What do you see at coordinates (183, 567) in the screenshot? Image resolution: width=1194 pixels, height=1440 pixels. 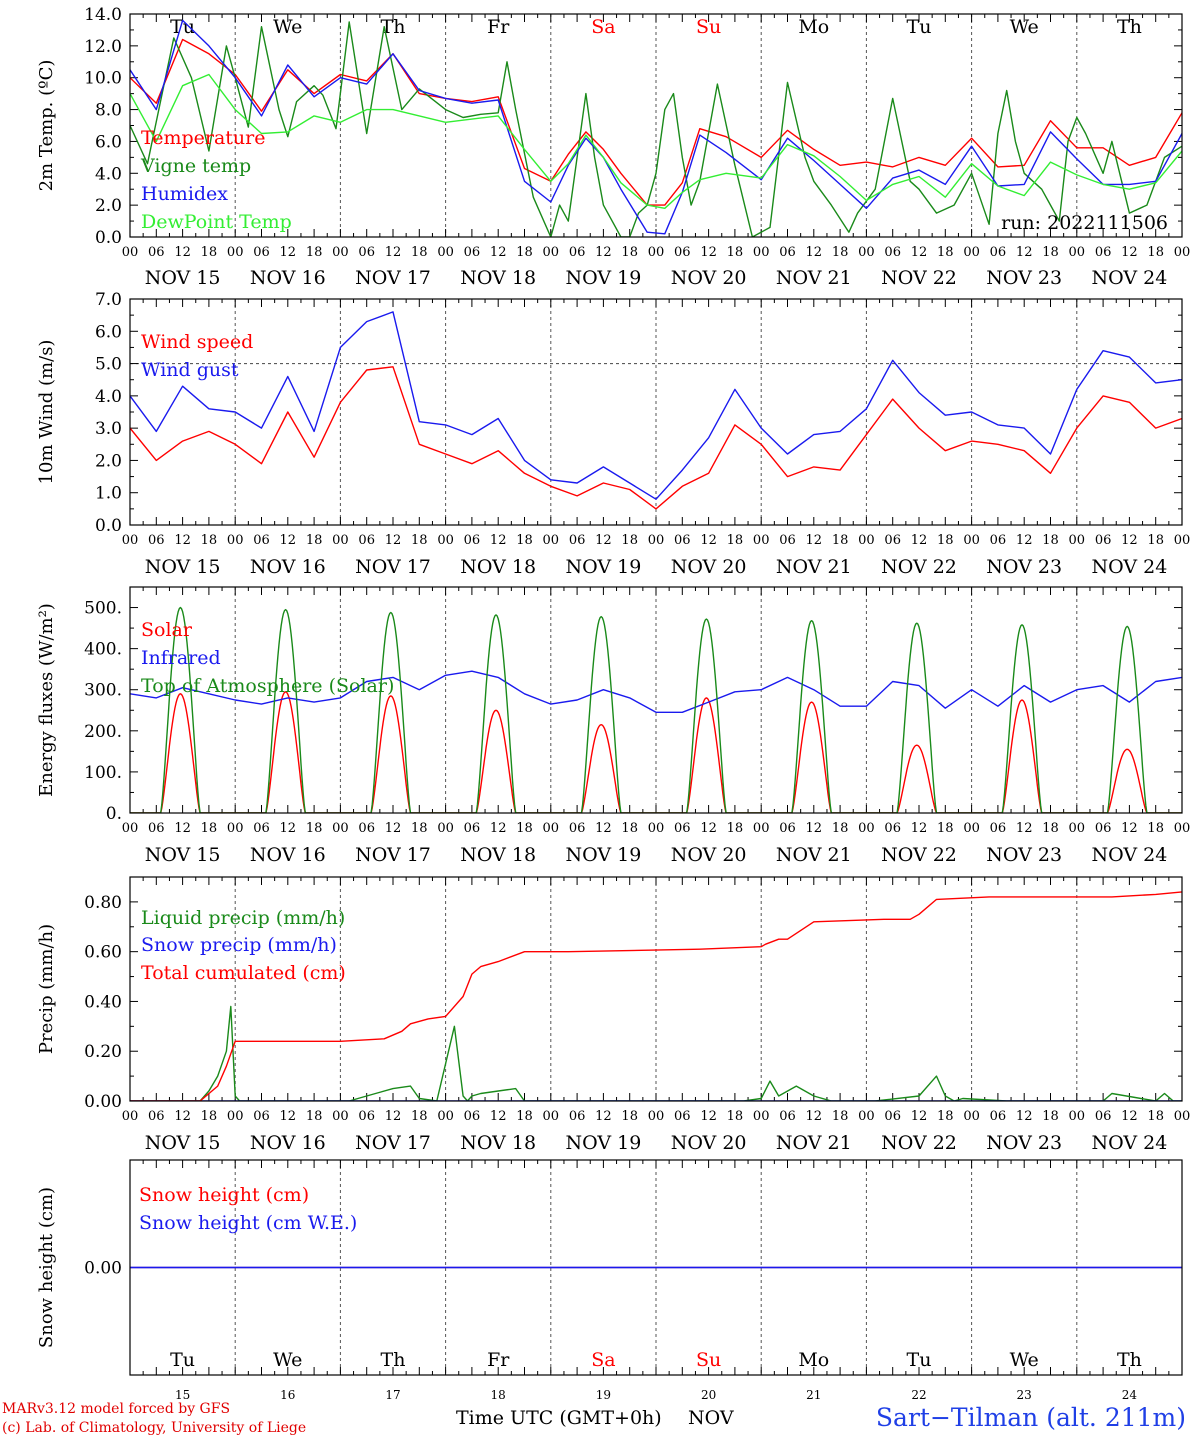 I see `day-label: NOV 15` at bounding box center [183, 567].